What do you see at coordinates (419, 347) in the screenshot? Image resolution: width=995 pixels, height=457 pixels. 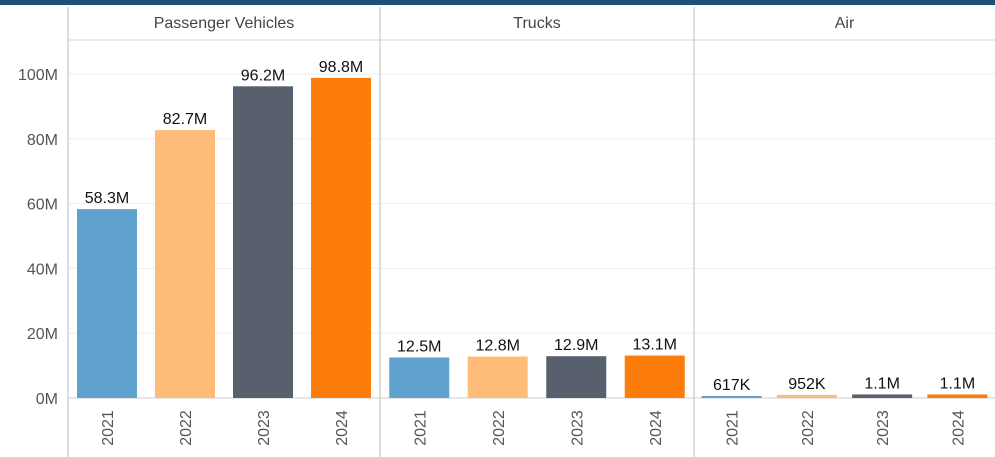 I see `data-label: 12.5M` at bounding box center [419, 347].